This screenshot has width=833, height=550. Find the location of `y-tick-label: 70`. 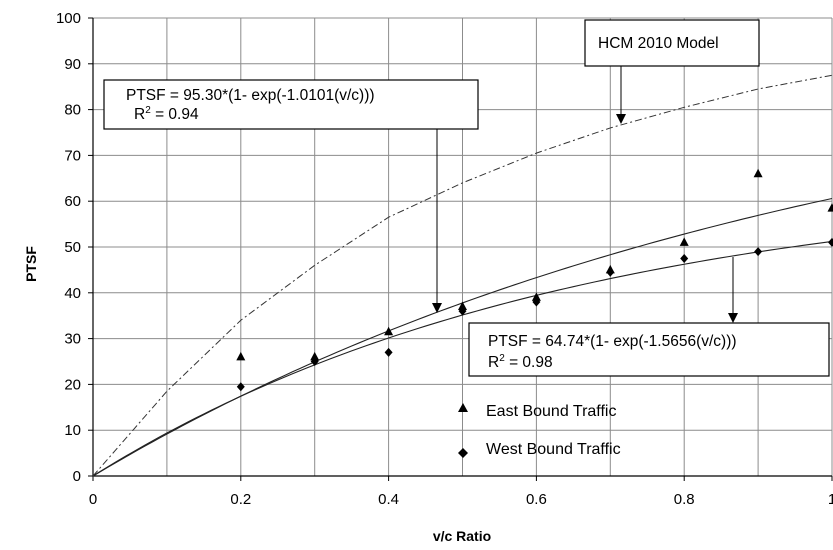

y-tick-label: 70 is located at coordinates (72, 155).